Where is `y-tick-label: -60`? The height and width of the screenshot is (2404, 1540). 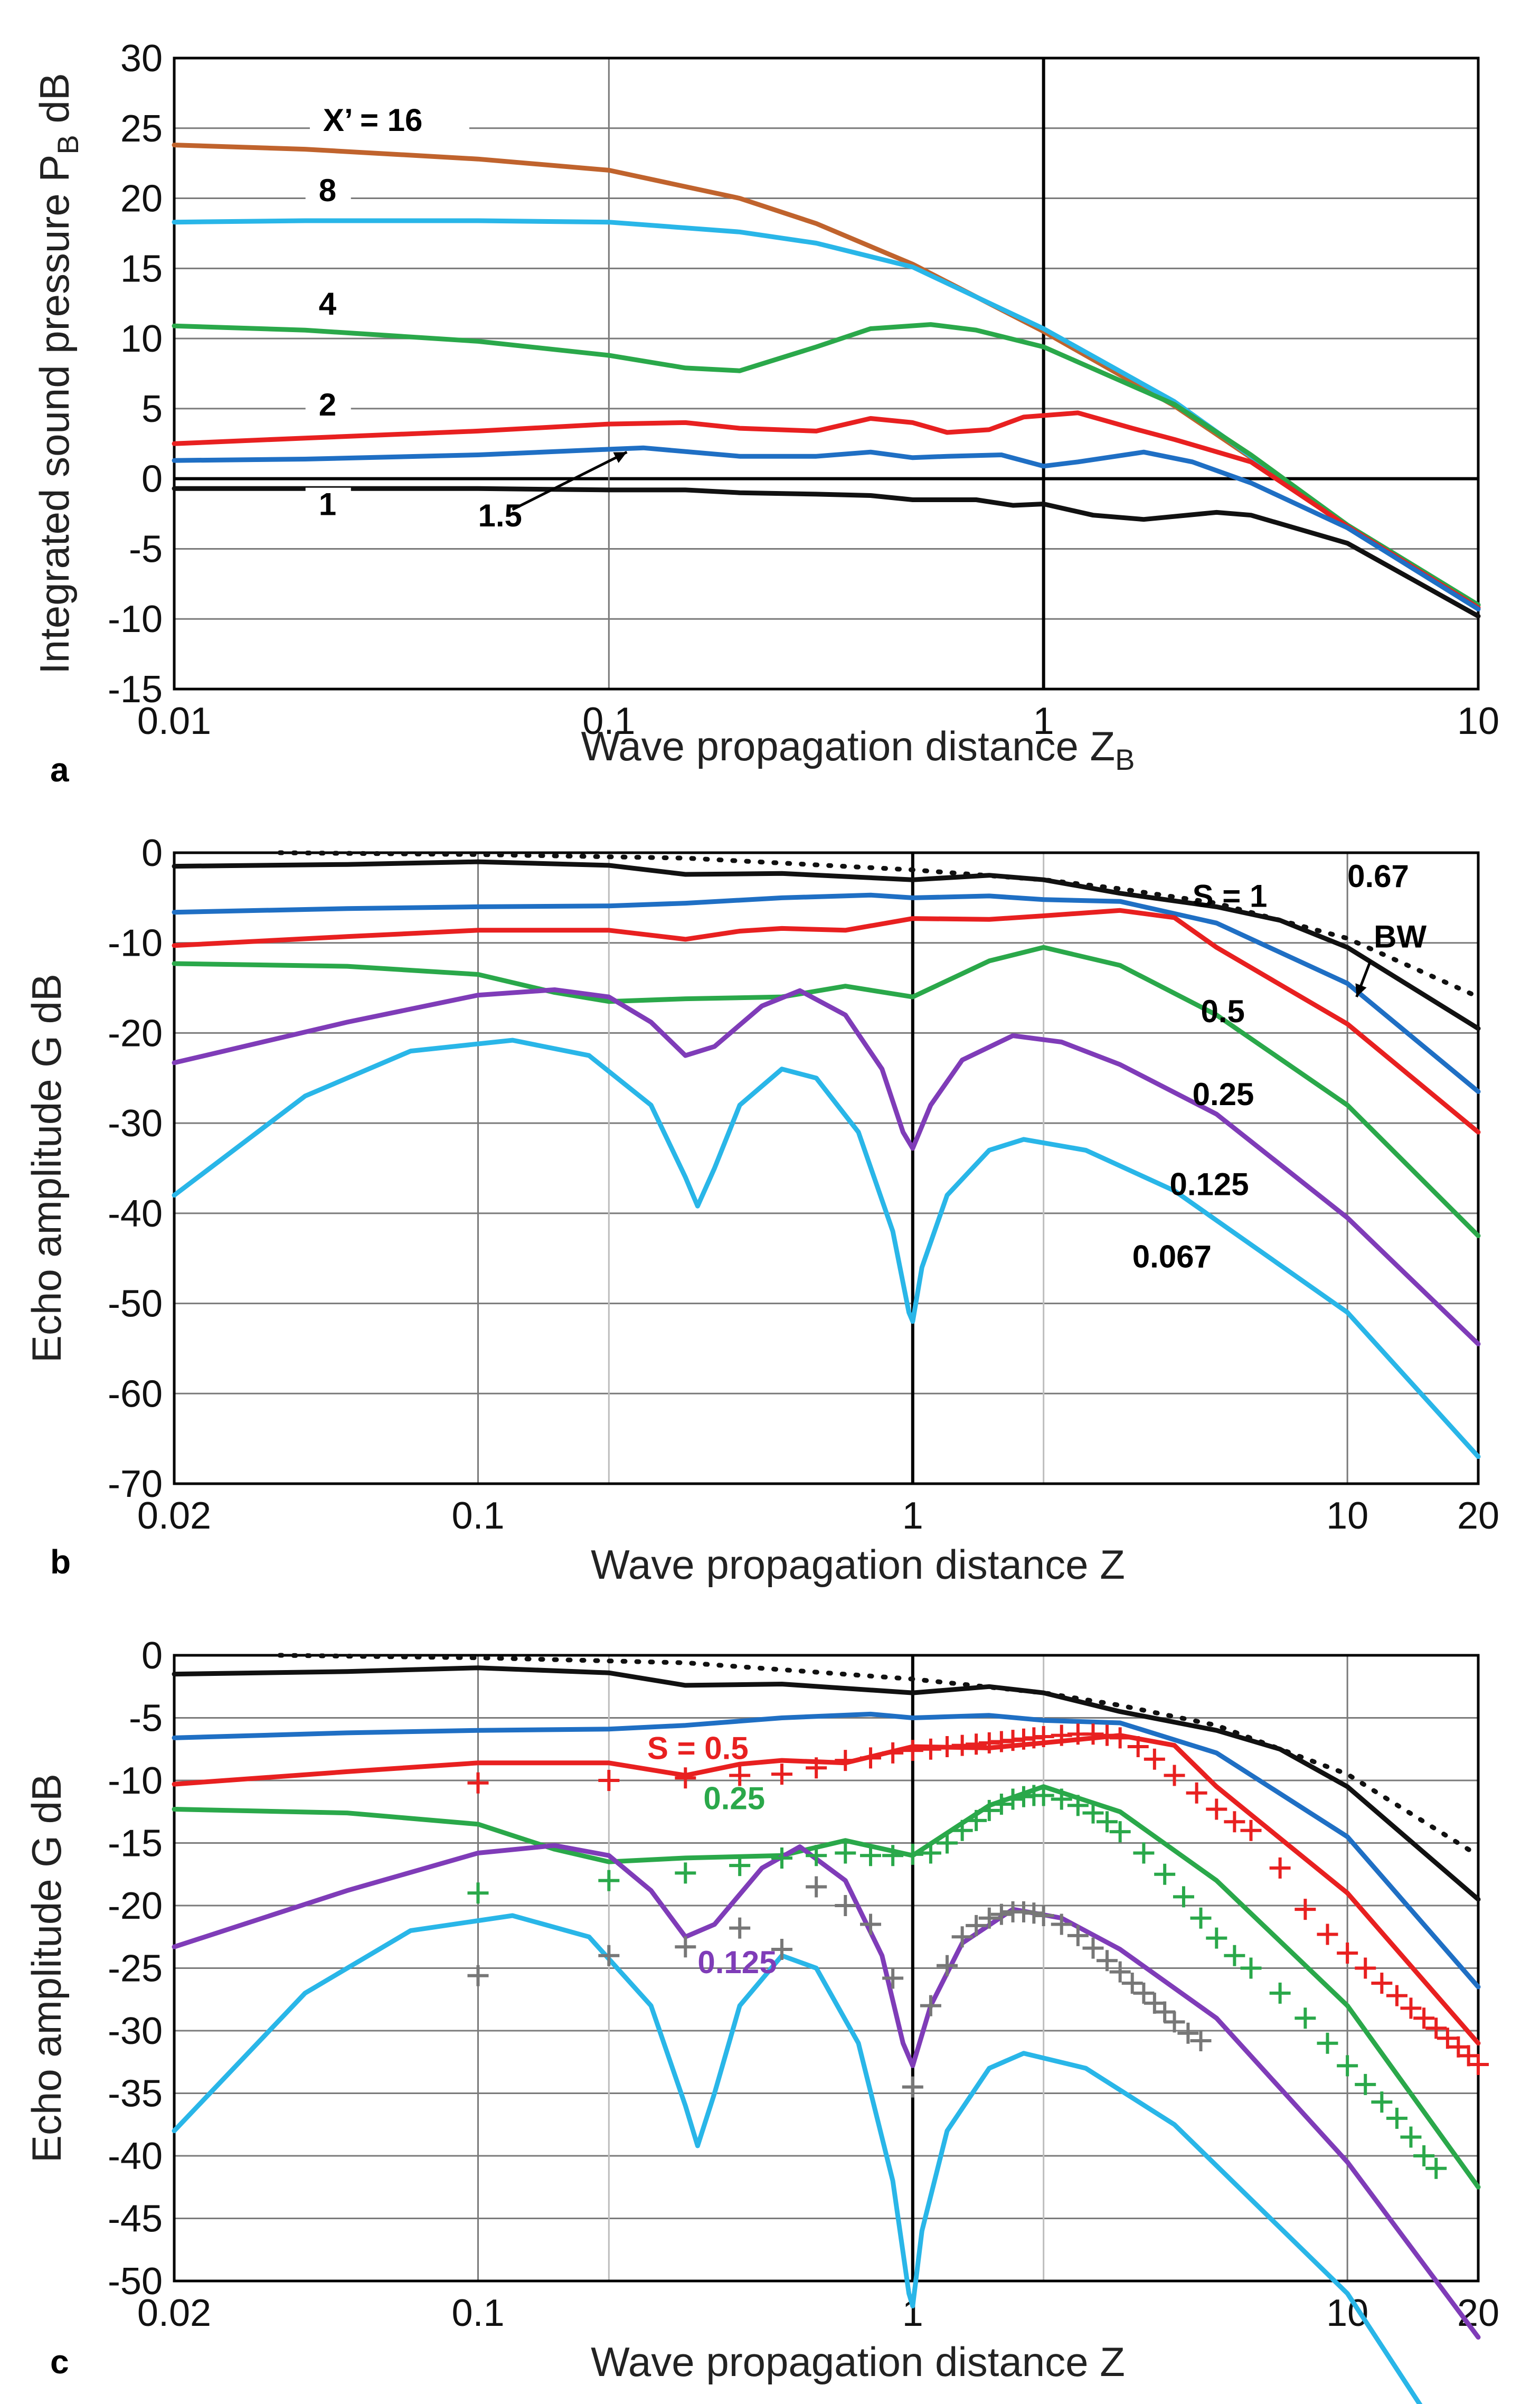 y-tick-label: -60 is located at coordinates (135, 1394).